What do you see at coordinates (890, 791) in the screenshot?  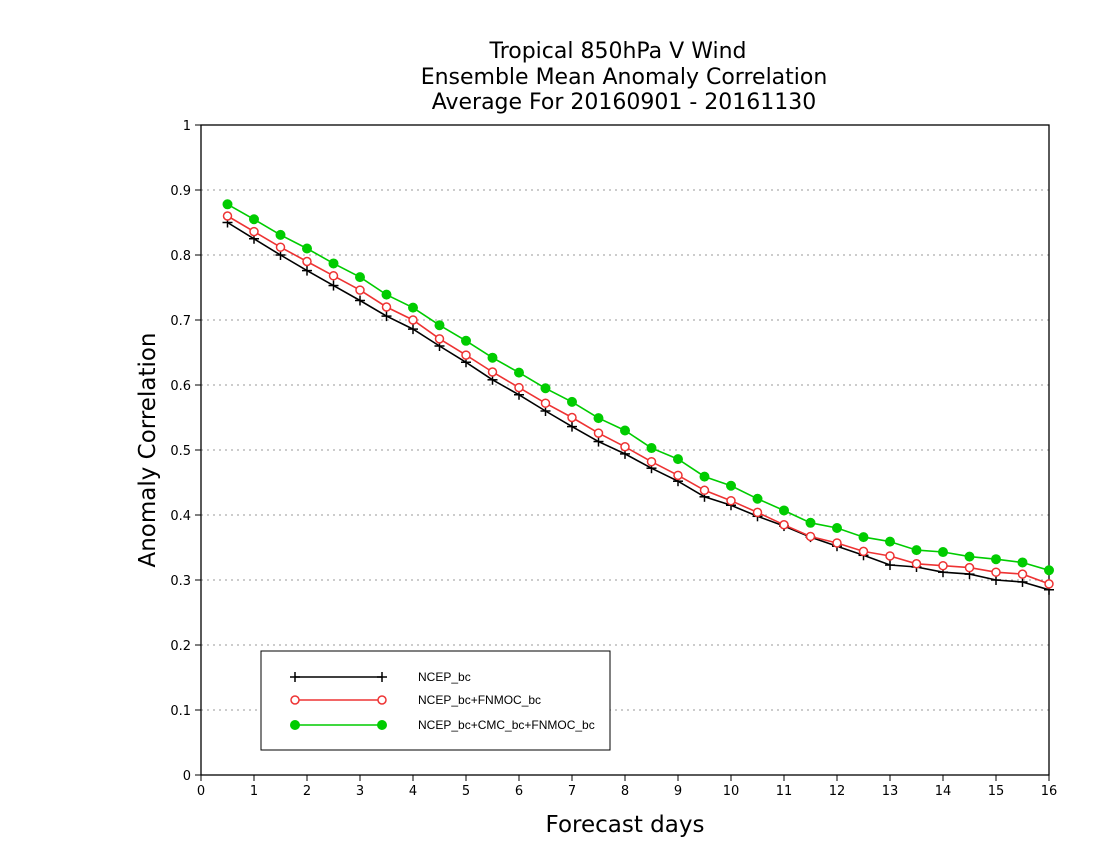 I see `x-tick-label: 13` at bounding box center [890, 791].